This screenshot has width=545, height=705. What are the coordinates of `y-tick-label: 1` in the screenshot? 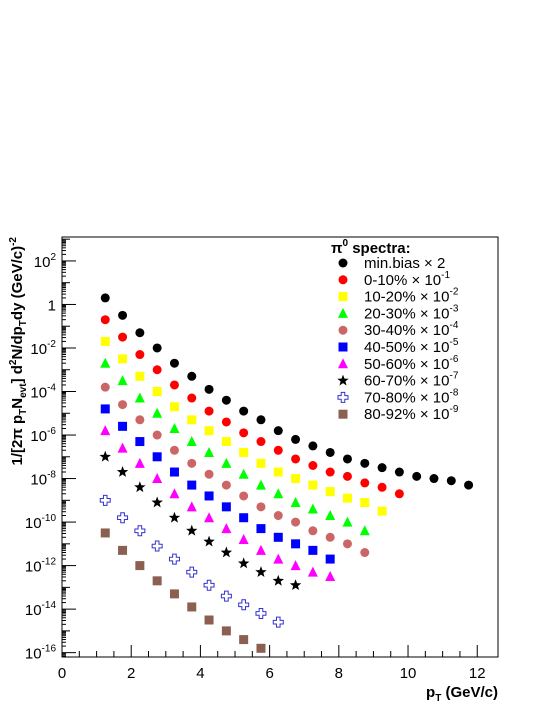 It's located at (52, 305).